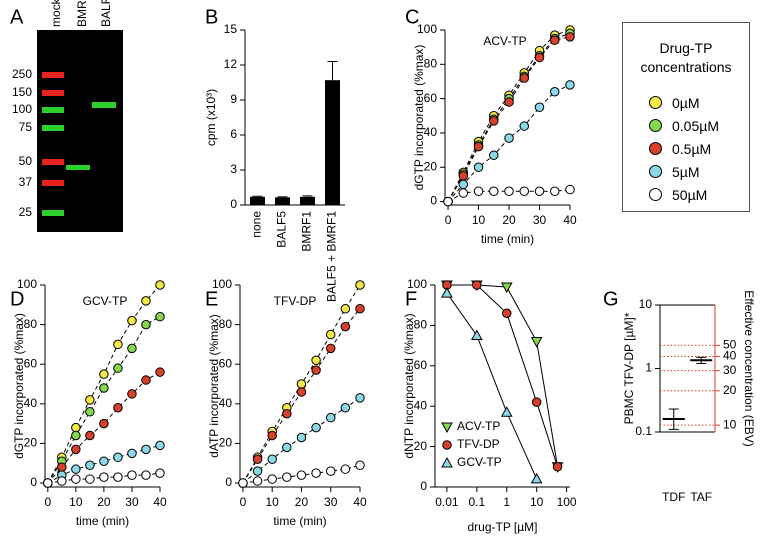 The height and width of the screenshot is (547, 762). I want to click on y-tick-label: 6, so click(233, 134).